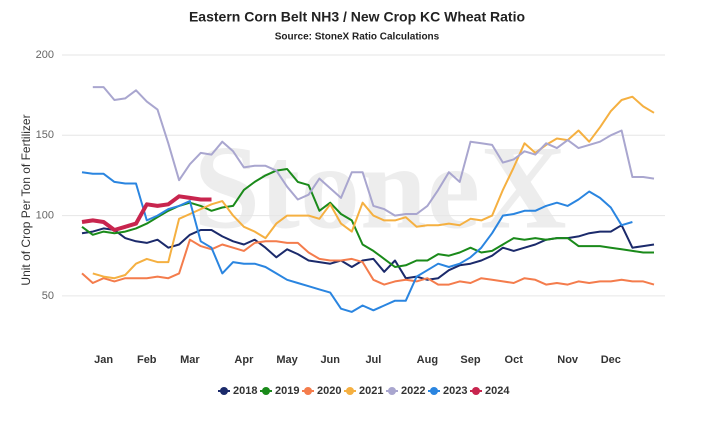 This screenshot has height=423, width=715. What do you see at coordinates (371, 391) in the screenshot?
I see `legend-label: 2021` at bounding box center [371, 391].